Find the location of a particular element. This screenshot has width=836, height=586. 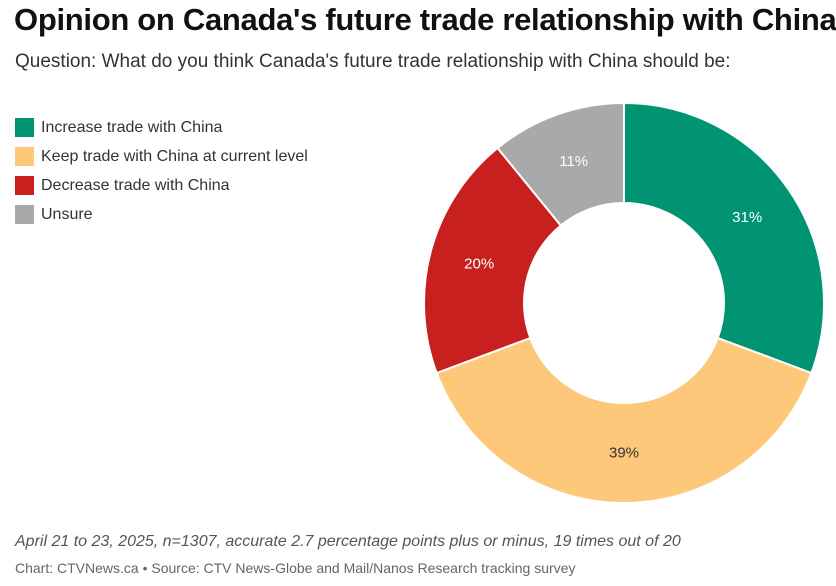

legend-item-unsure: Unsure is located at coordinates (161, 214).